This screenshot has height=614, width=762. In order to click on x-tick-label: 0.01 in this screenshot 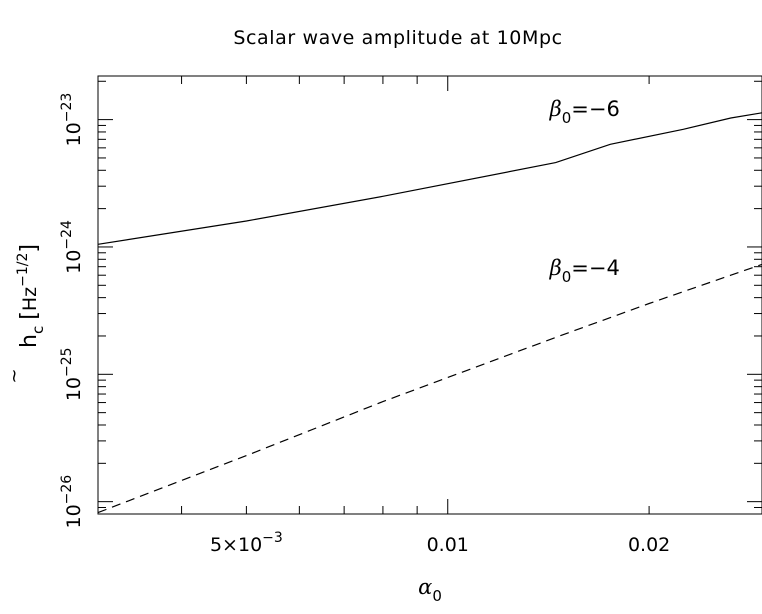, I will do `click(448, 545)`.